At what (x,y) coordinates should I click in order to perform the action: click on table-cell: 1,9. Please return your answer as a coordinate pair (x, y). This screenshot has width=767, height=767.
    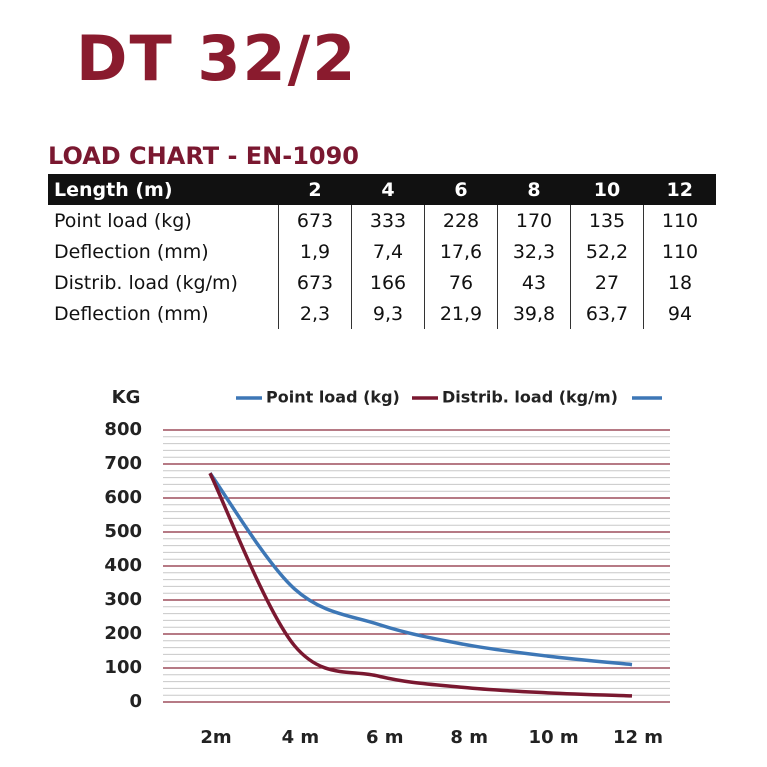
    Looking at the image, I should click on (315, 251).